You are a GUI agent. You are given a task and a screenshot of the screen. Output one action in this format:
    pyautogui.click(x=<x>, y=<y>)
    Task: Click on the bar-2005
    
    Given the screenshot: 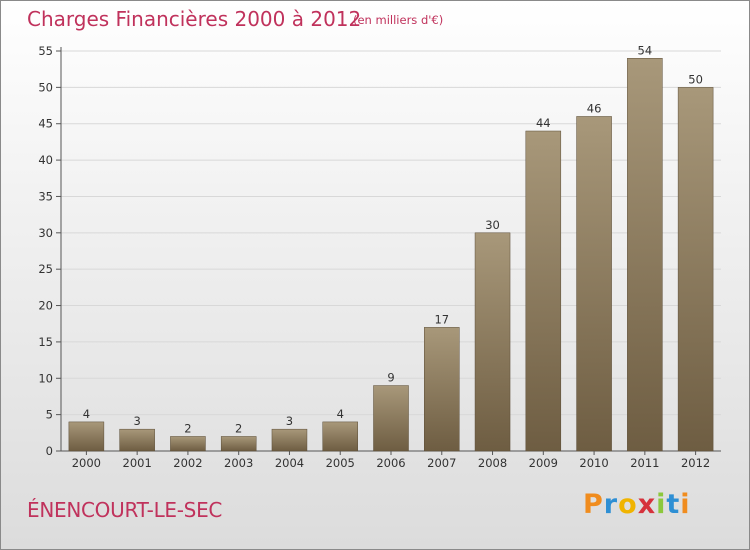 What is the action you would take?
    pyautogui.click(x=340, y=436)
    